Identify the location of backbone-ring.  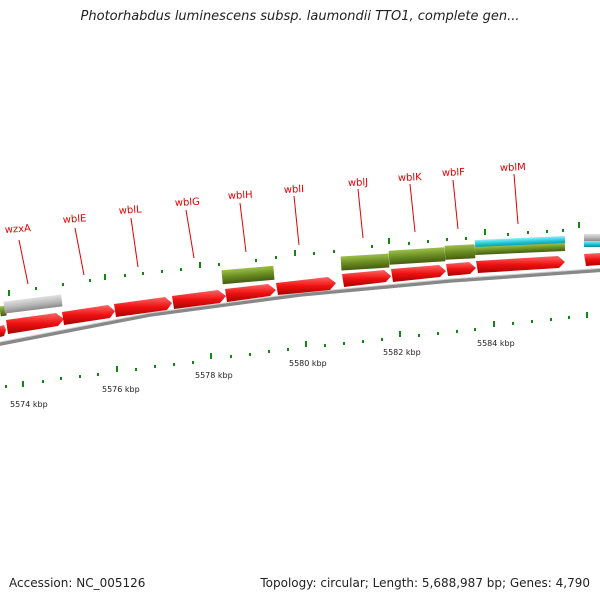
(300, 307).